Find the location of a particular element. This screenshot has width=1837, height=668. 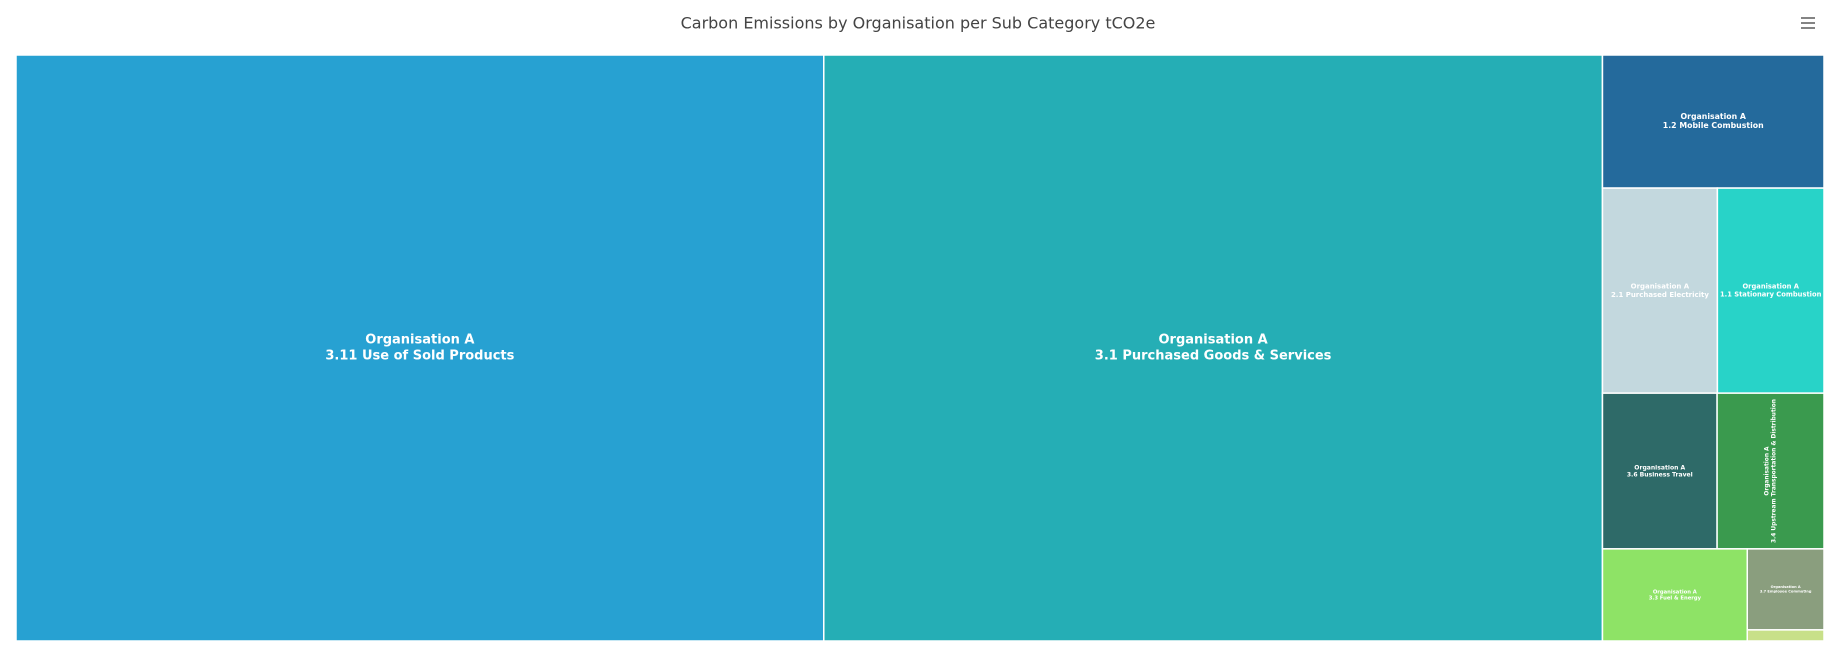

cell-label: Organisation A3.11 Use of Sold Products is located at coordinates (419, 348).